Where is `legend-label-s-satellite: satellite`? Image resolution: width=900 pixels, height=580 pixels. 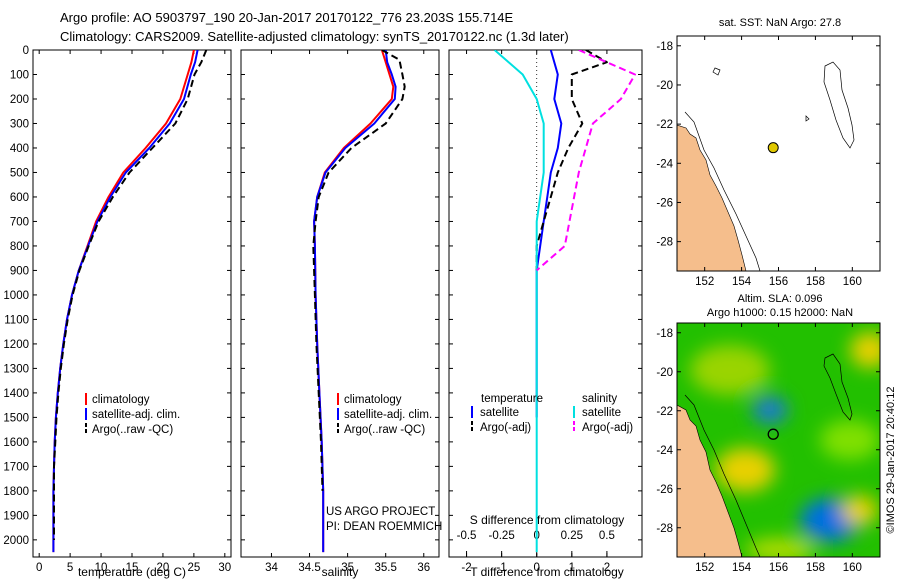
legend-label-s-satellite: satellite is located at coordinates (601, 413).